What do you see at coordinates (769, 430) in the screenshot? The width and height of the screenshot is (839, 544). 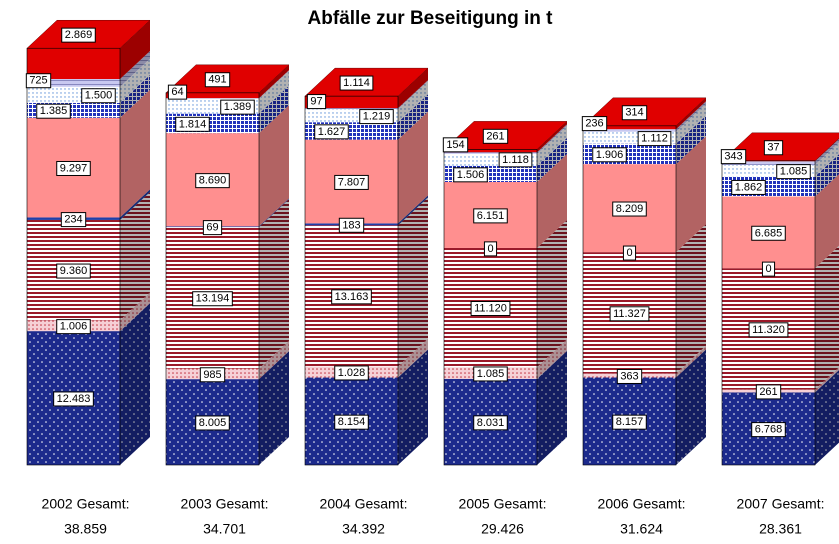 I see `value-label: 6.768` at bounding box center [769, 430].